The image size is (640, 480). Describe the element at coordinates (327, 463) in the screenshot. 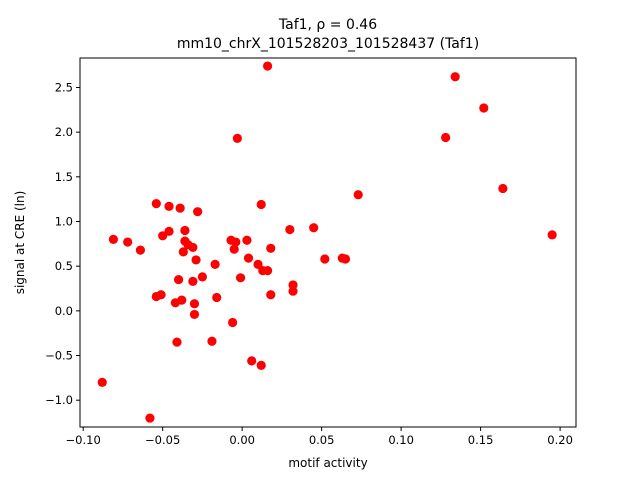

I see `x-axis-label: motif activity` at that location.